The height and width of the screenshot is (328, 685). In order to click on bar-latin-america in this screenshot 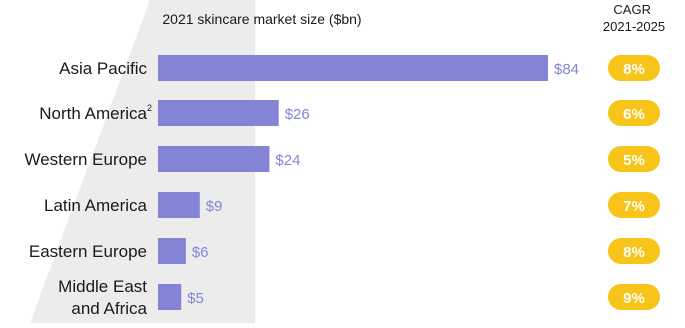, I will do `click(179, 205)`.